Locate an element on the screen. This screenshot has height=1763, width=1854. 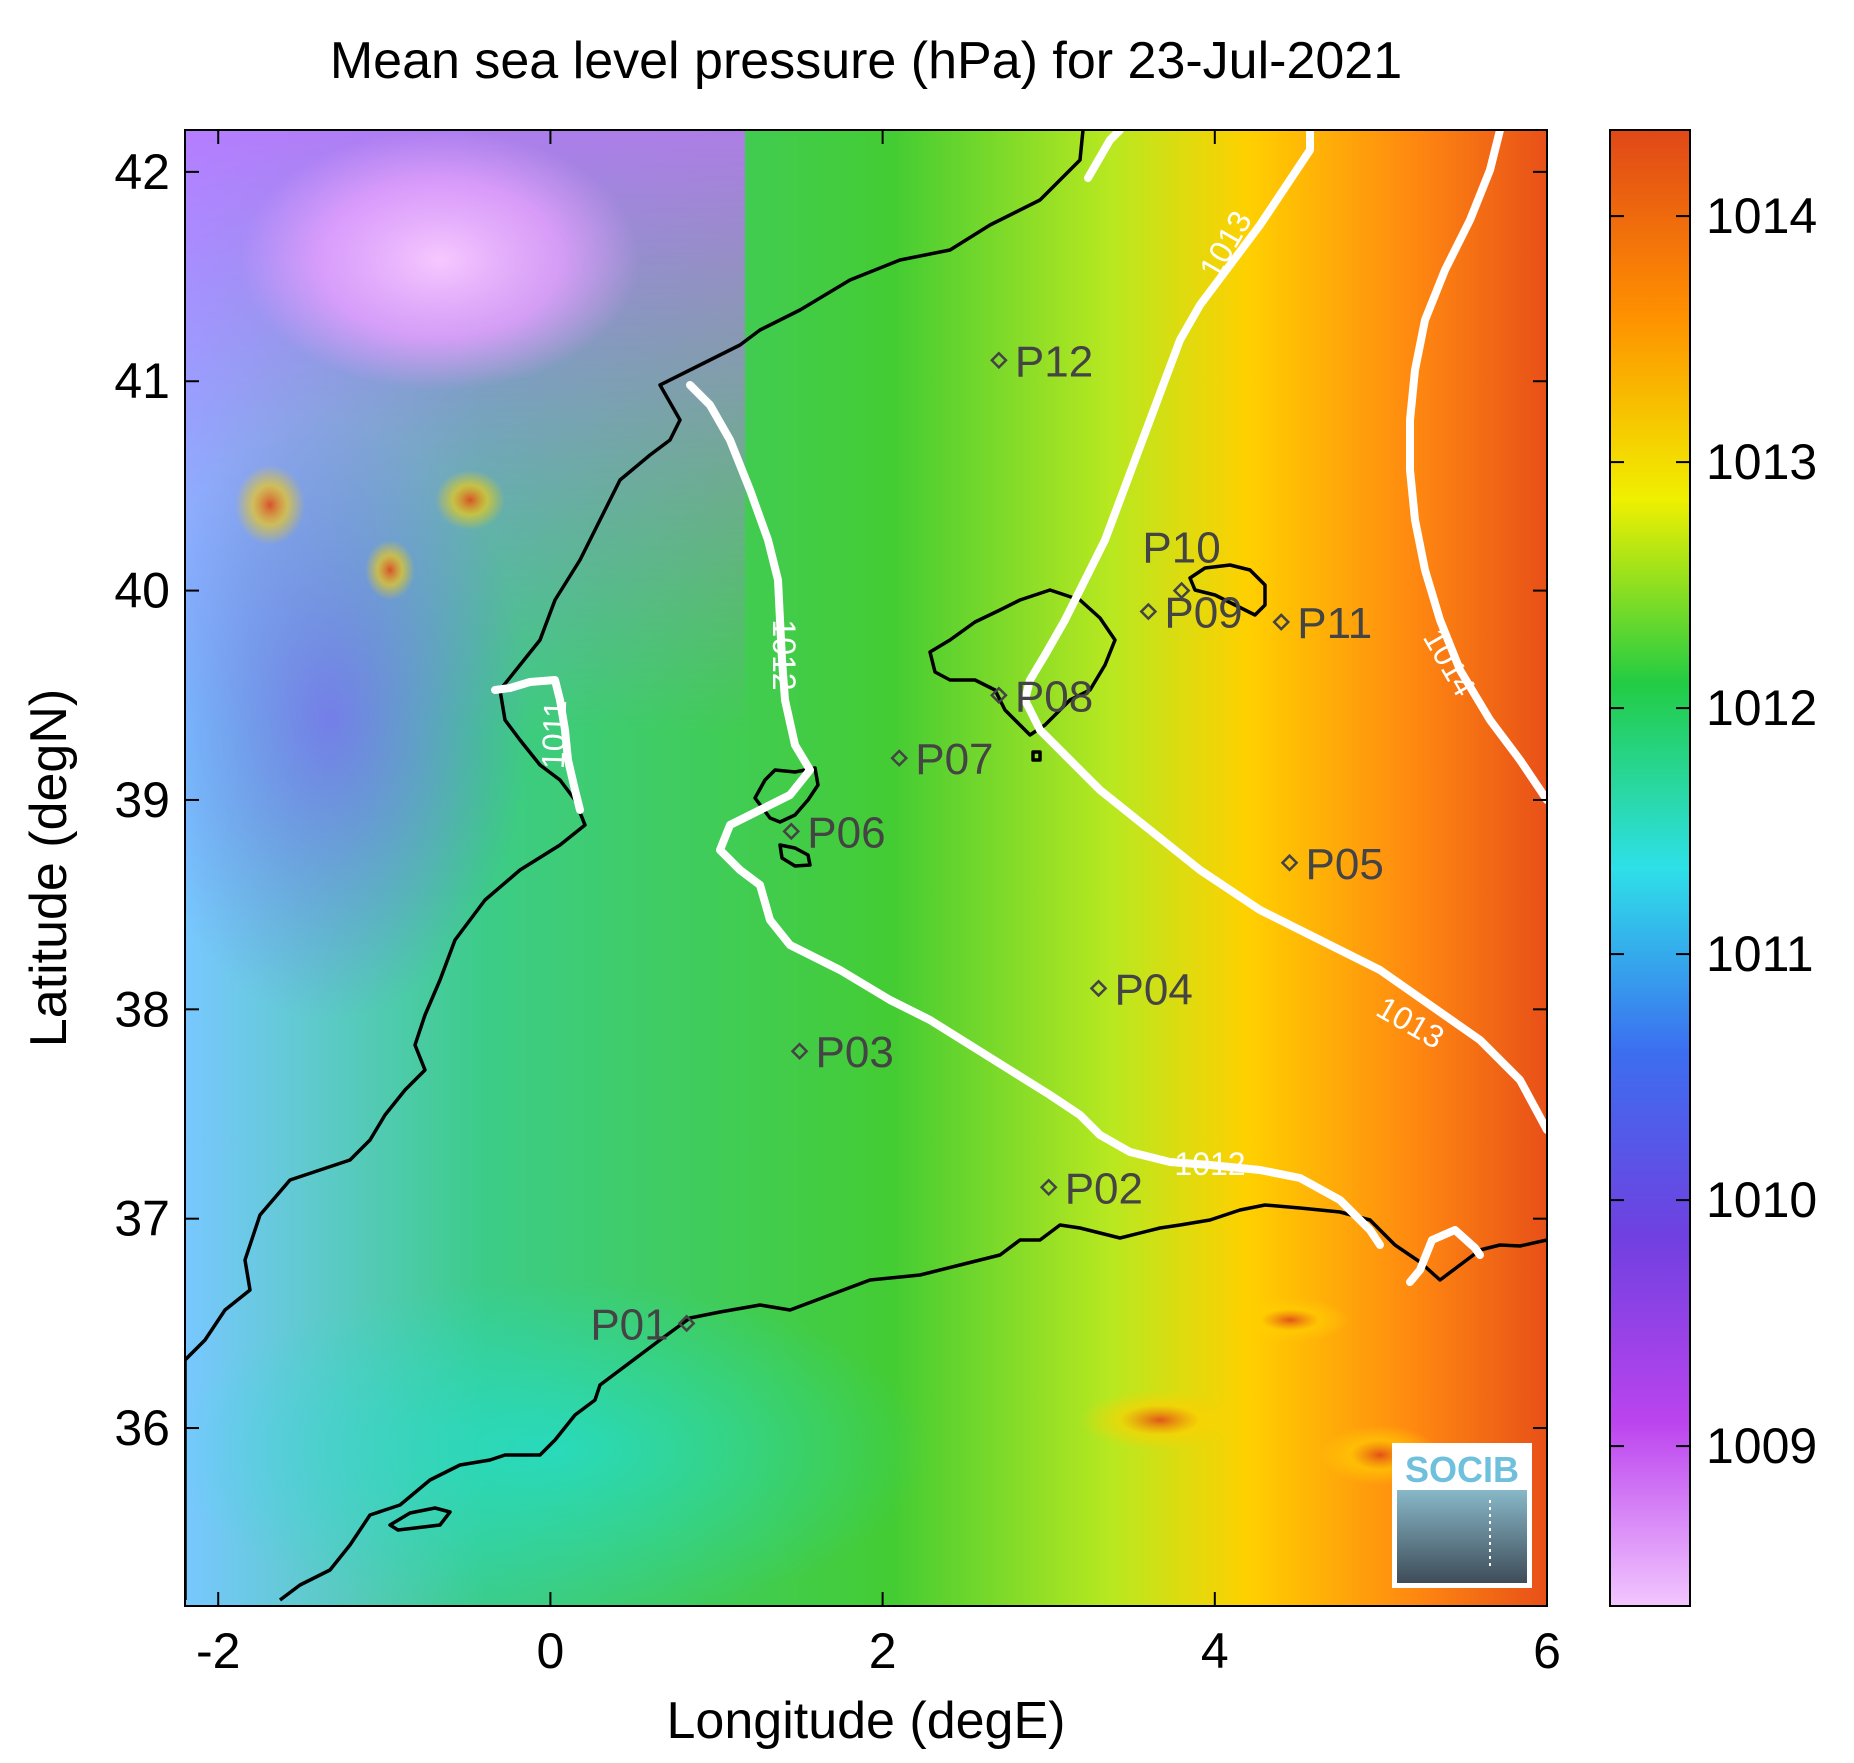
south-cyan-area is located at coordinates (557, 1443).